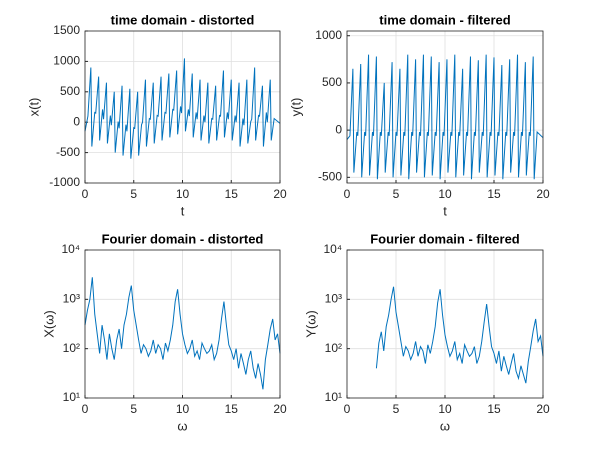  I want to click on y-axis-label: Y(ω), so click(310, 323).